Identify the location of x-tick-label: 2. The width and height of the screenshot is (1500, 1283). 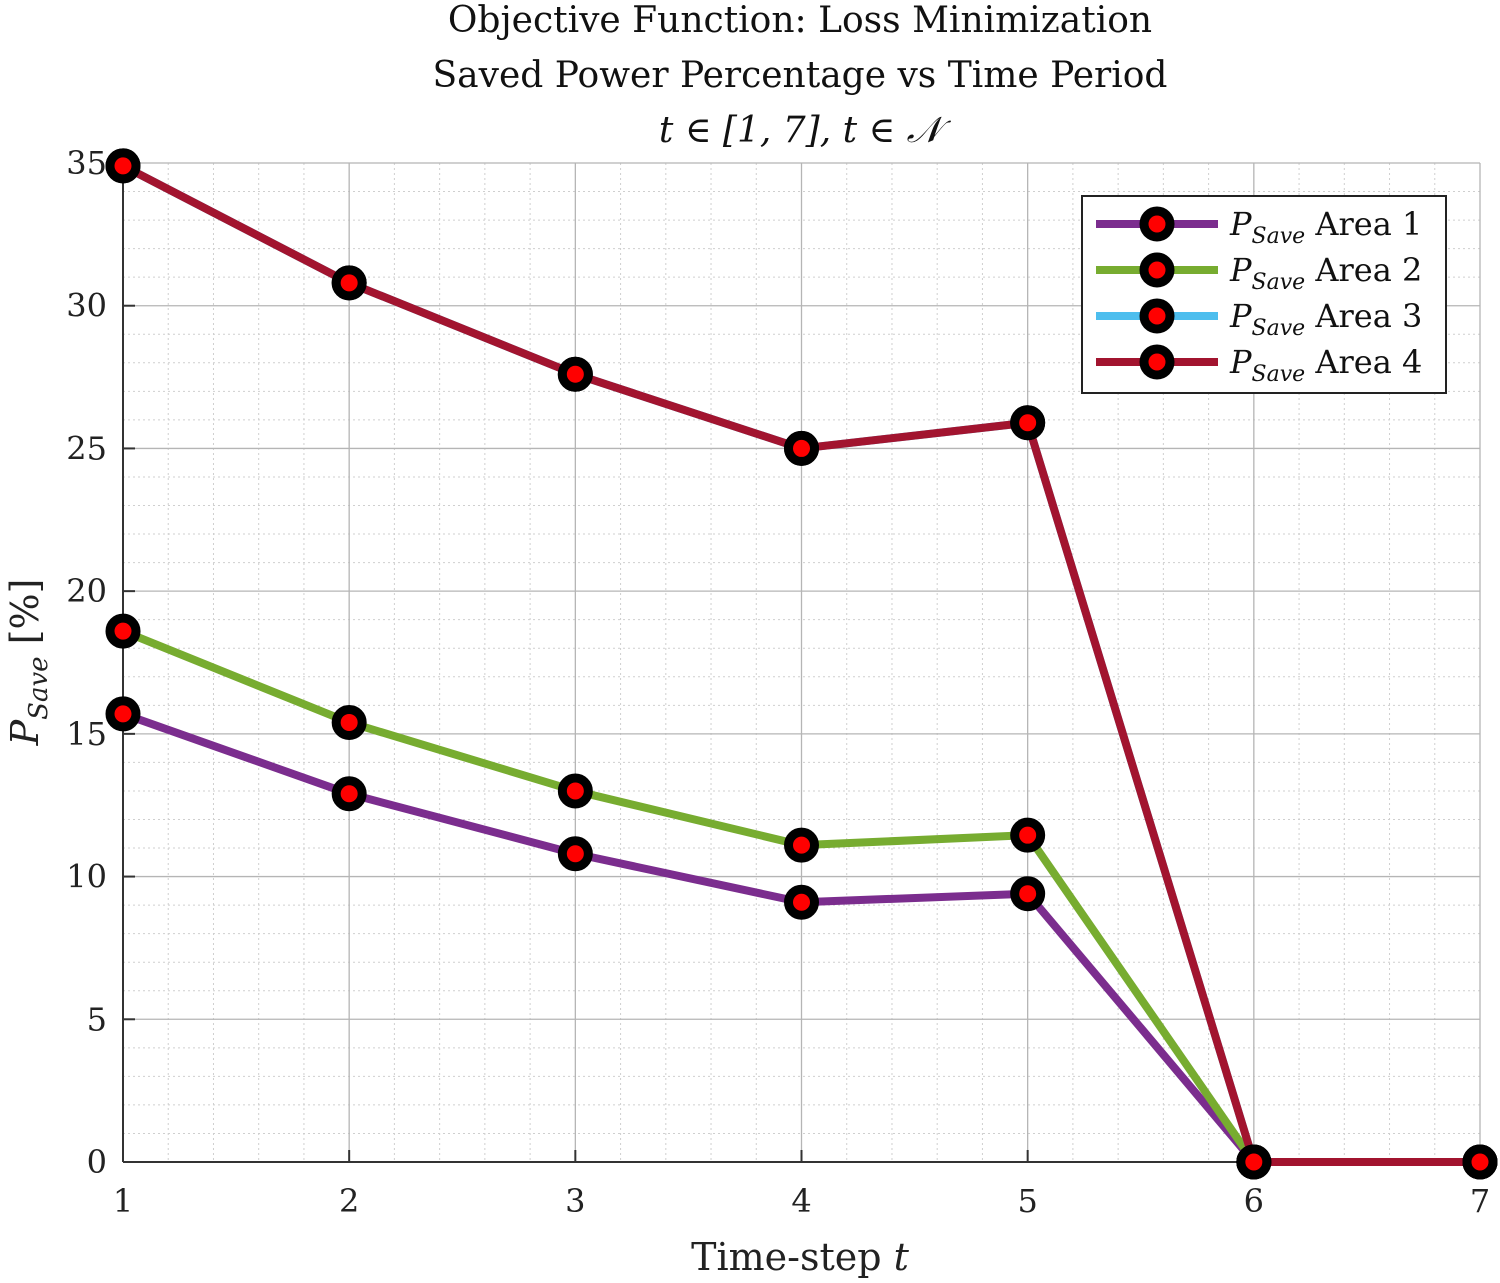
(349, 1201).